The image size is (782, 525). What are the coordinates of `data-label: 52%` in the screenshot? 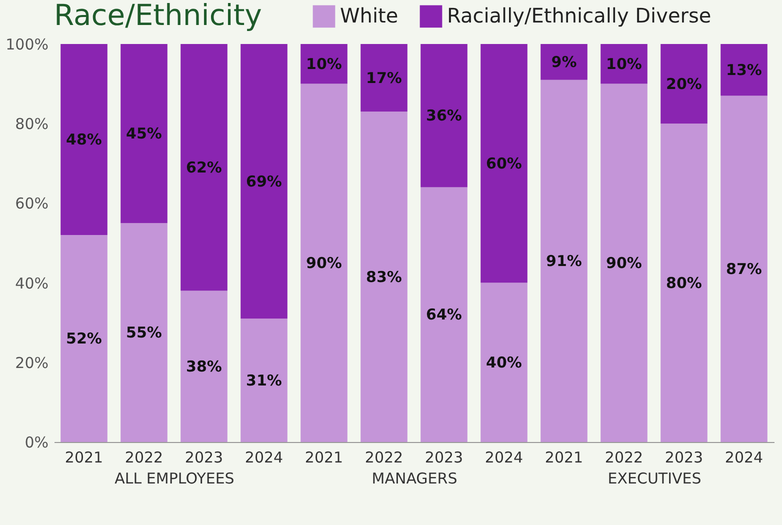 It's located at (84, 339).